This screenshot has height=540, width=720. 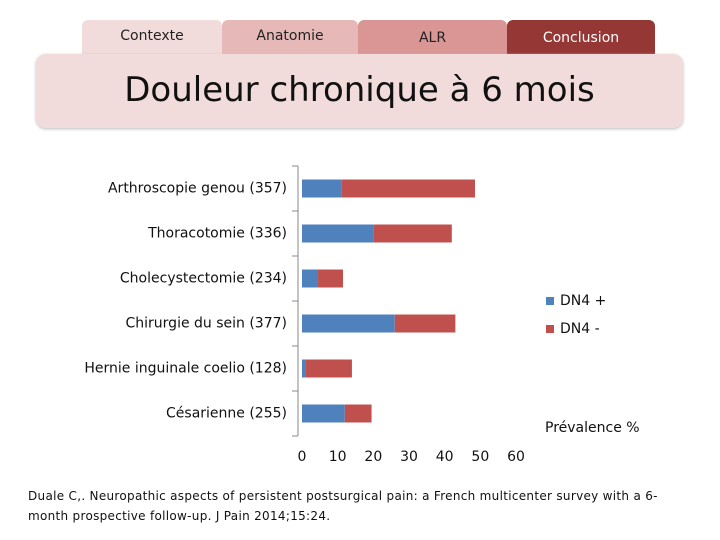 I want to click on legend-label: DN4 +, so click(x=583, y=301).